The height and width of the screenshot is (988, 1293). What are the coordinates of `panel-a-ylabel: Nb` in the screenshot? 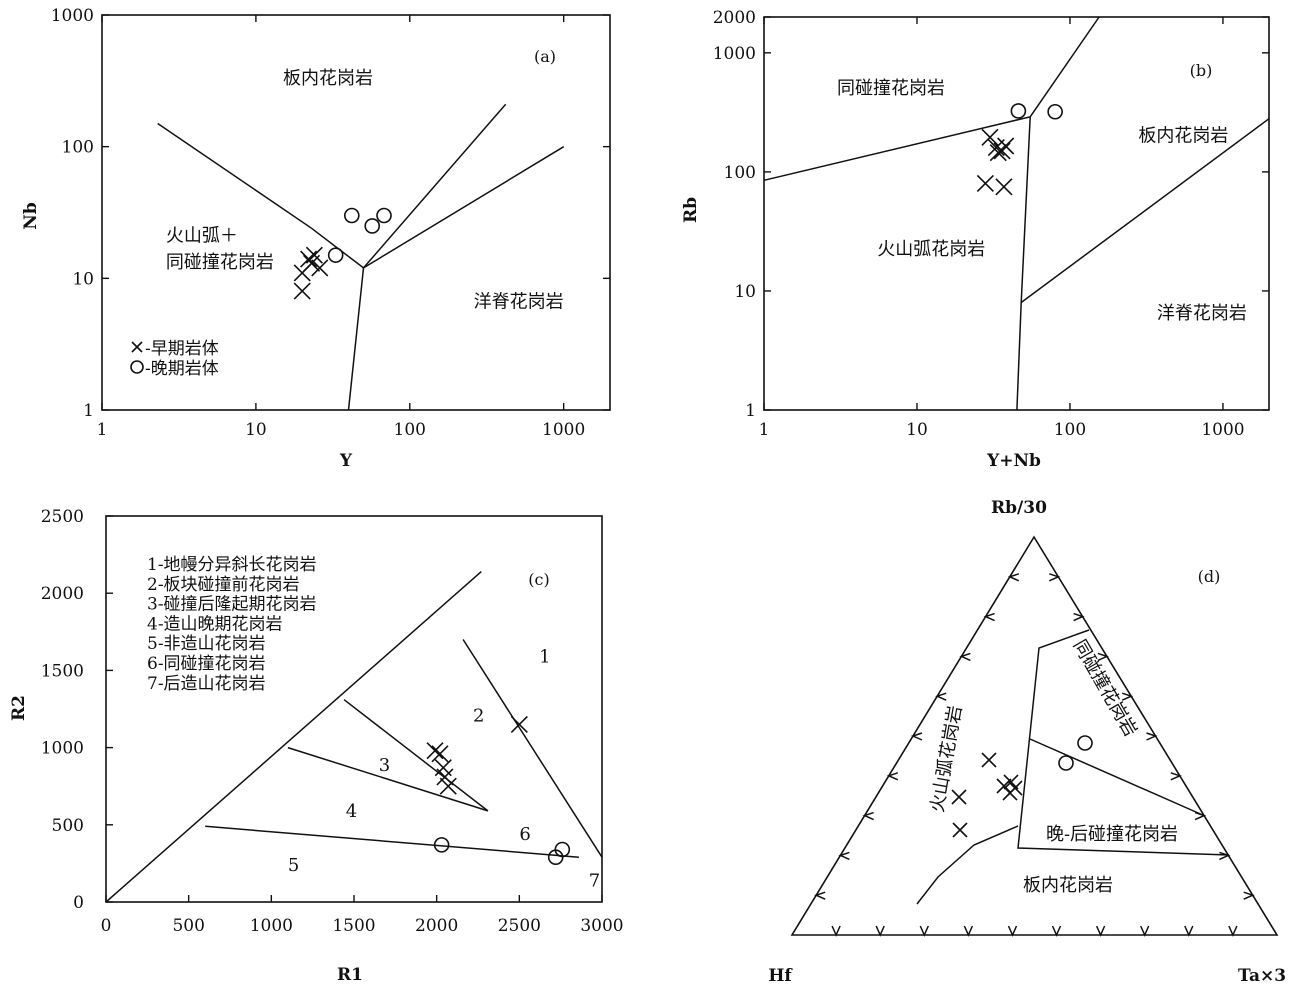 It's located at (31, 216).